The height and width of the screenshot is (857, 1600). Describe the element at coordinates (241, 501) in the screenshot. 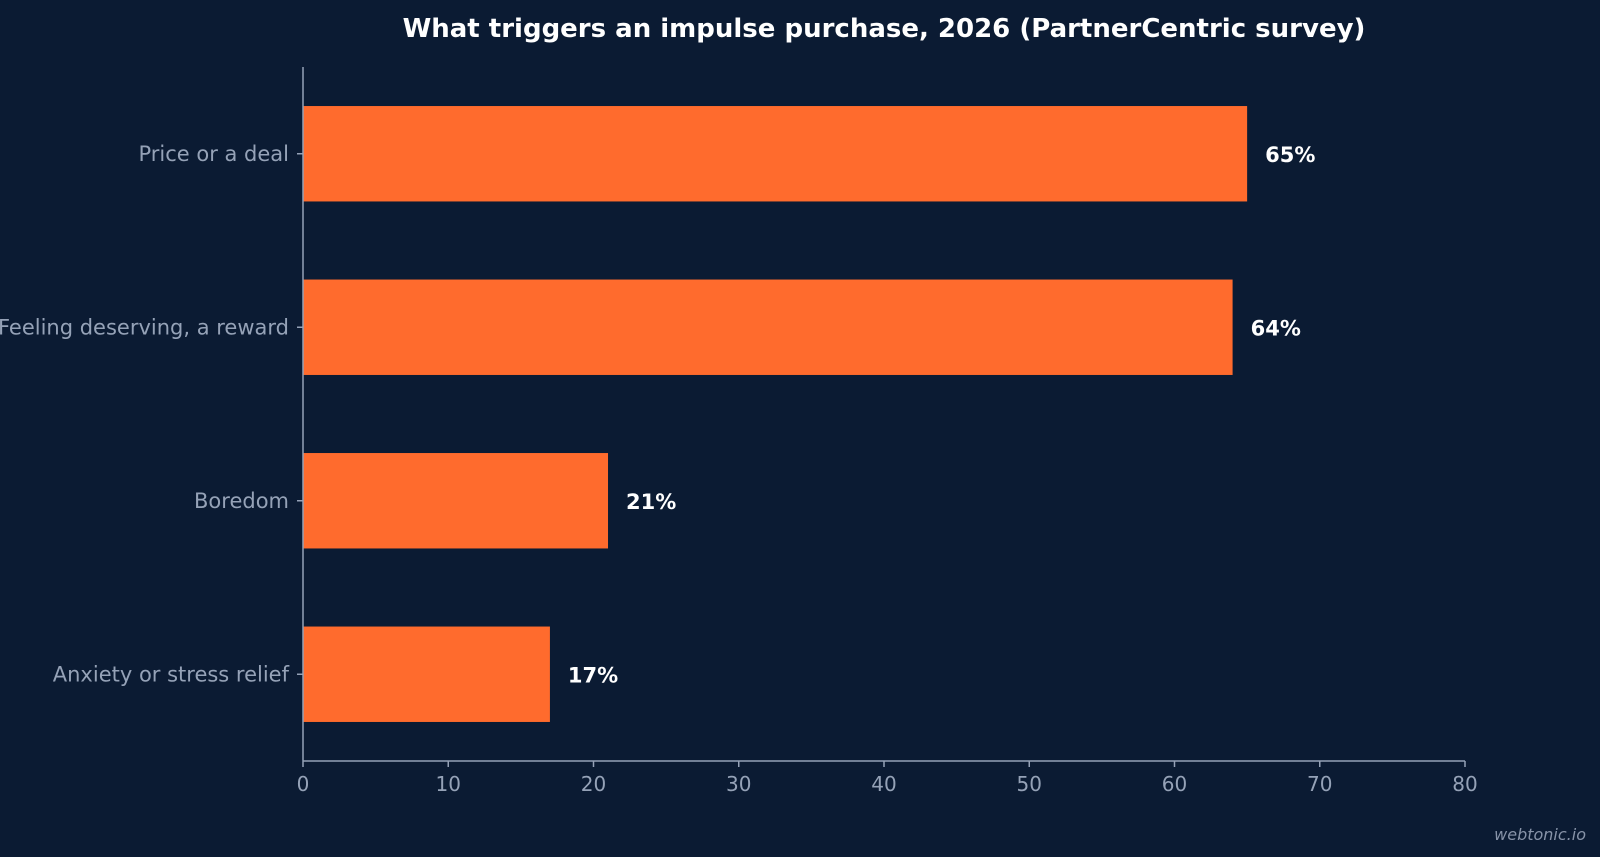

I see `category-label: Boredom` at that location.